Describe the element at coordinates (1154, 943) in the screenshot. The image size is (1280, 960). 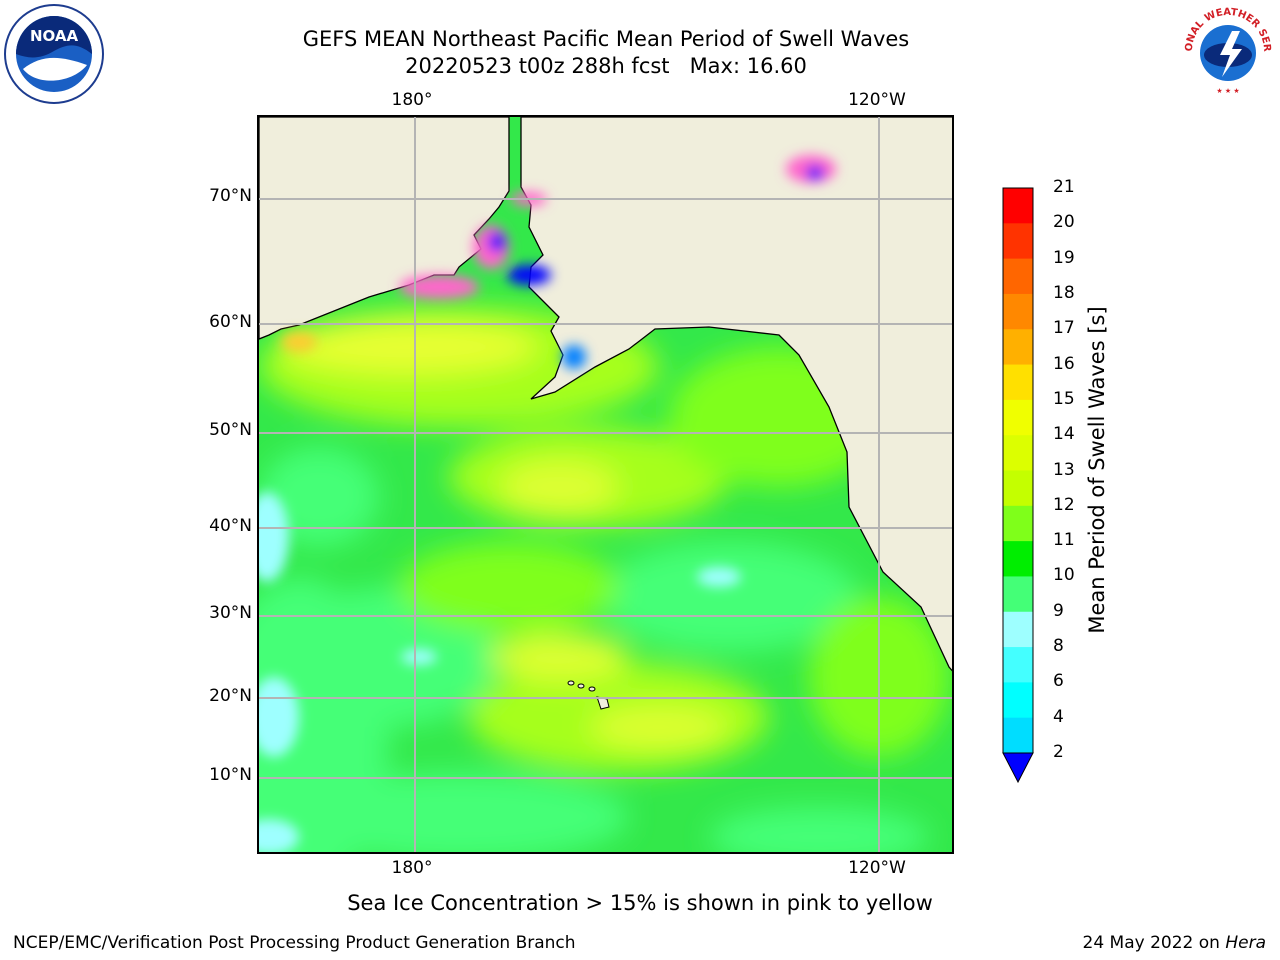
I see `credit-date: 24 May 2022 on` at that location.